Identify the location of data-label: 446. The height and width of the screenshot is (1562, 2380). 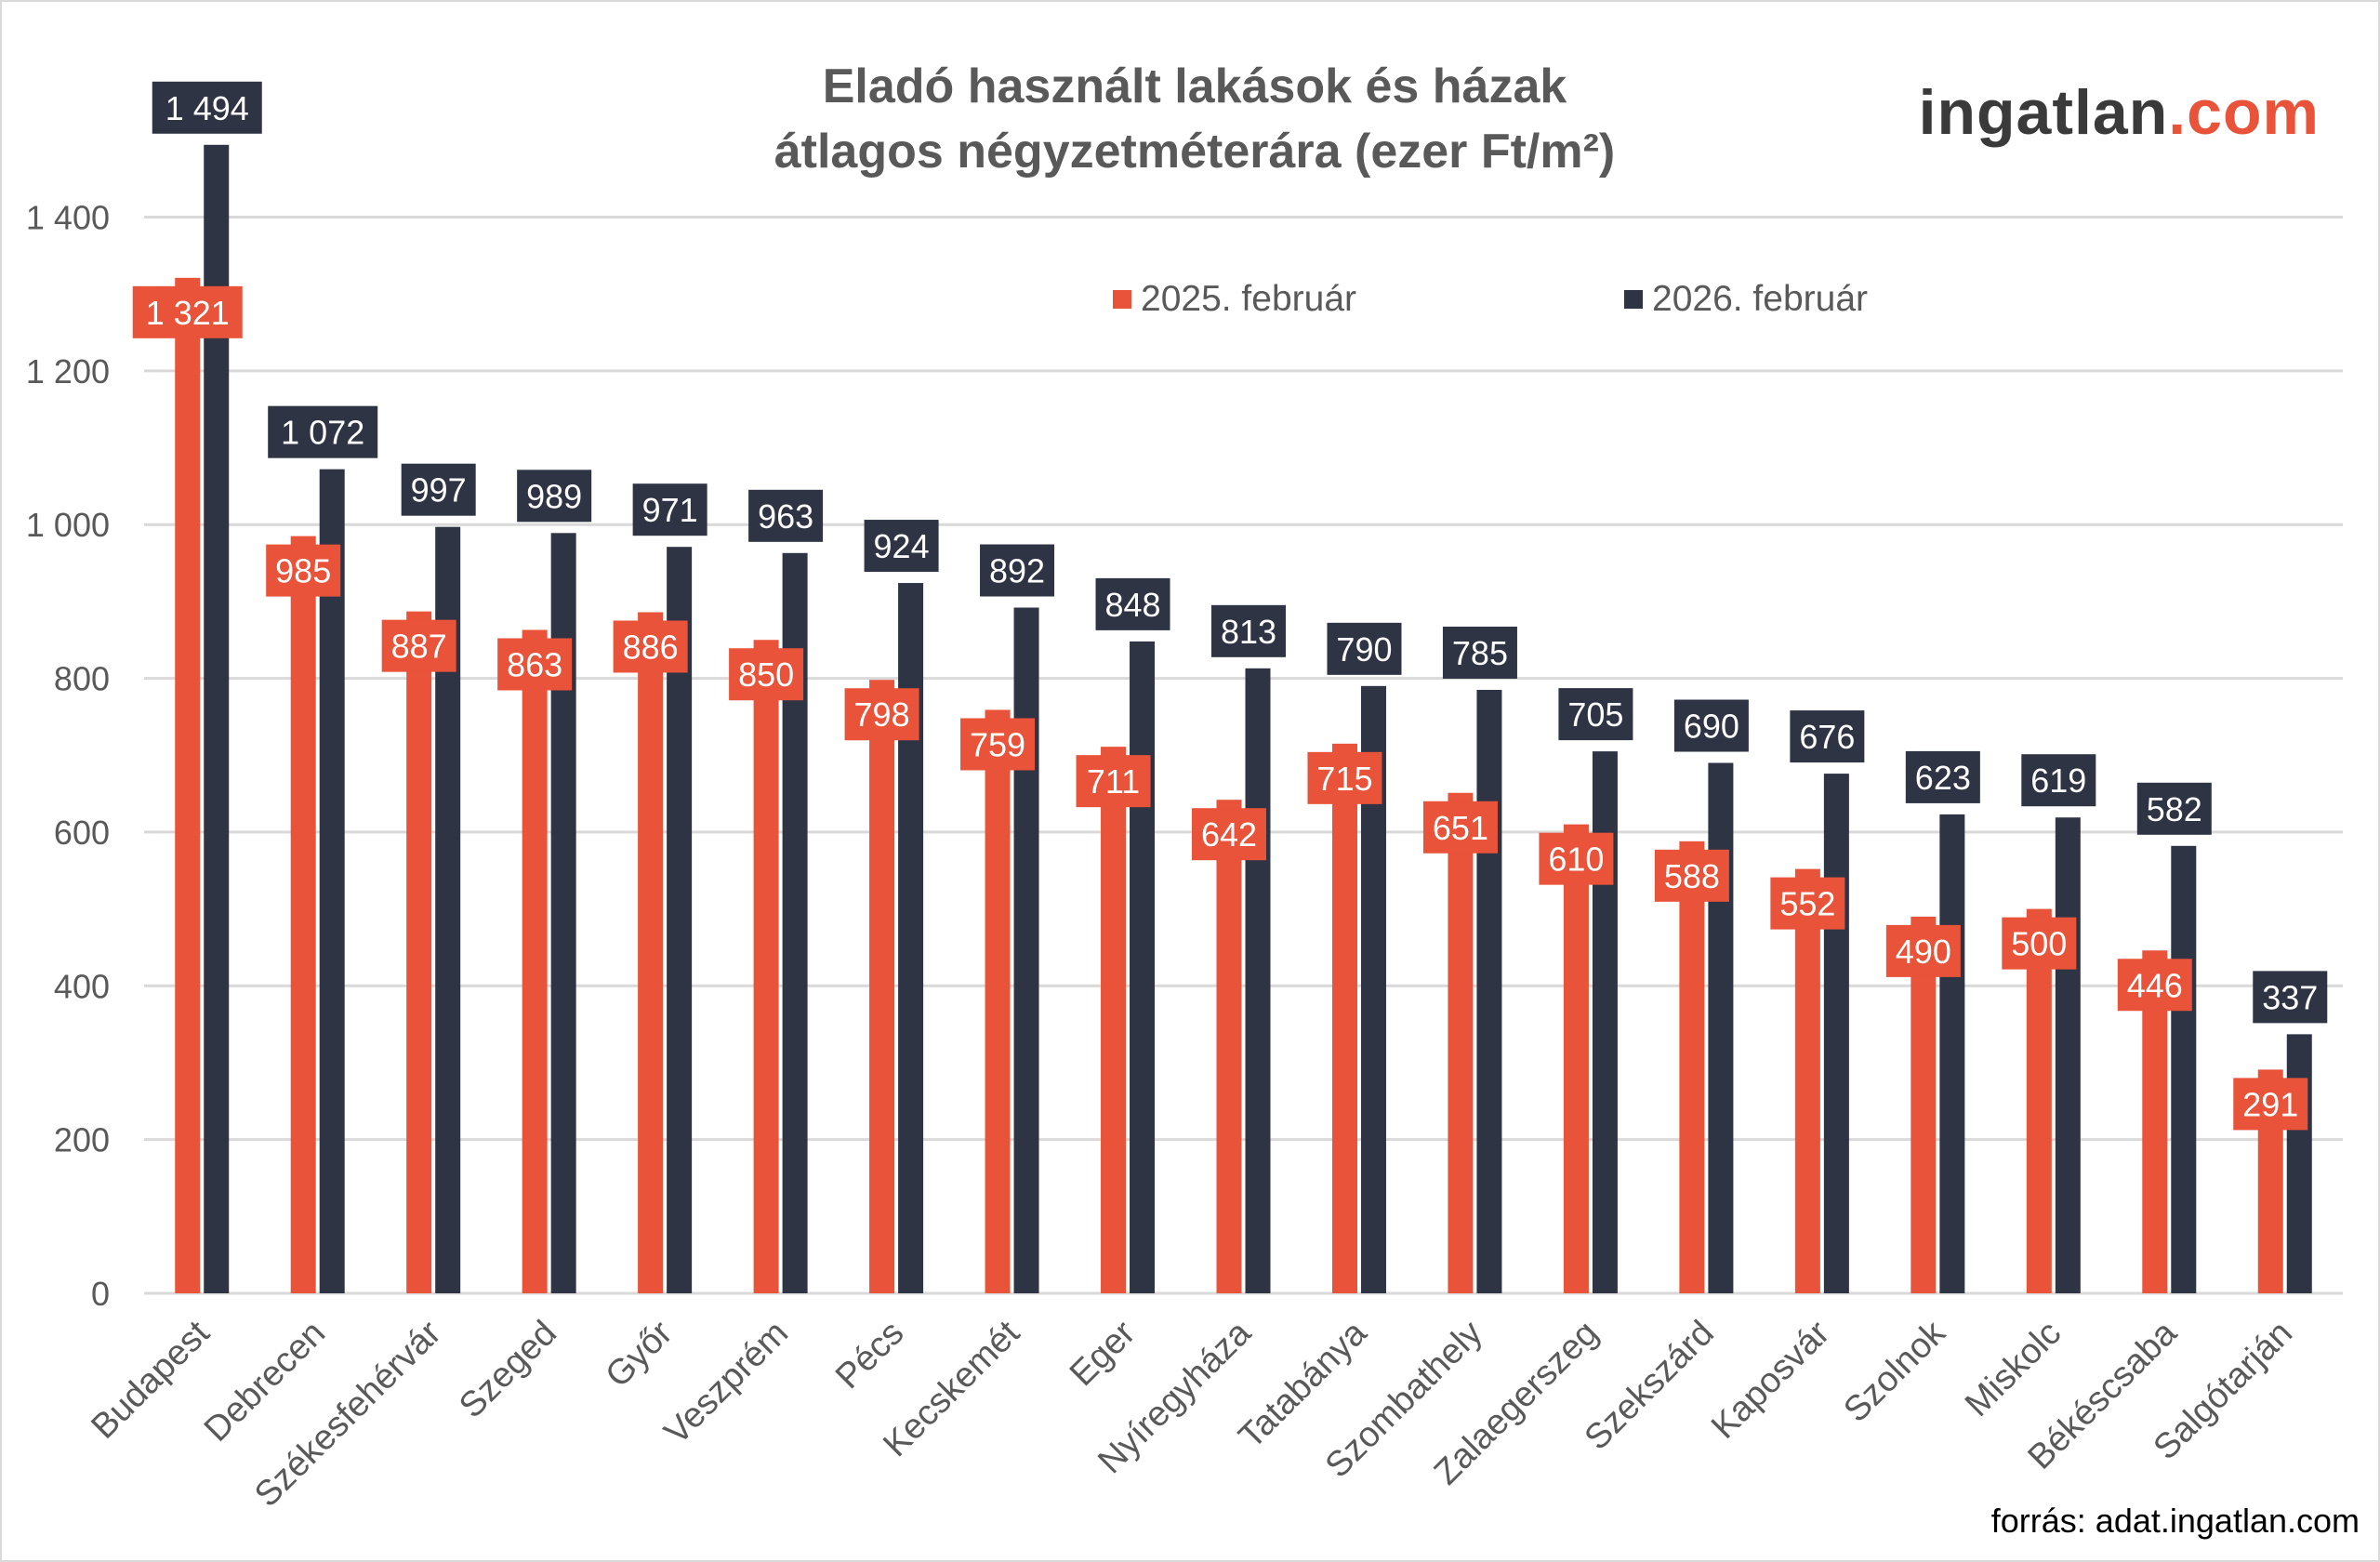
(2155, 985).